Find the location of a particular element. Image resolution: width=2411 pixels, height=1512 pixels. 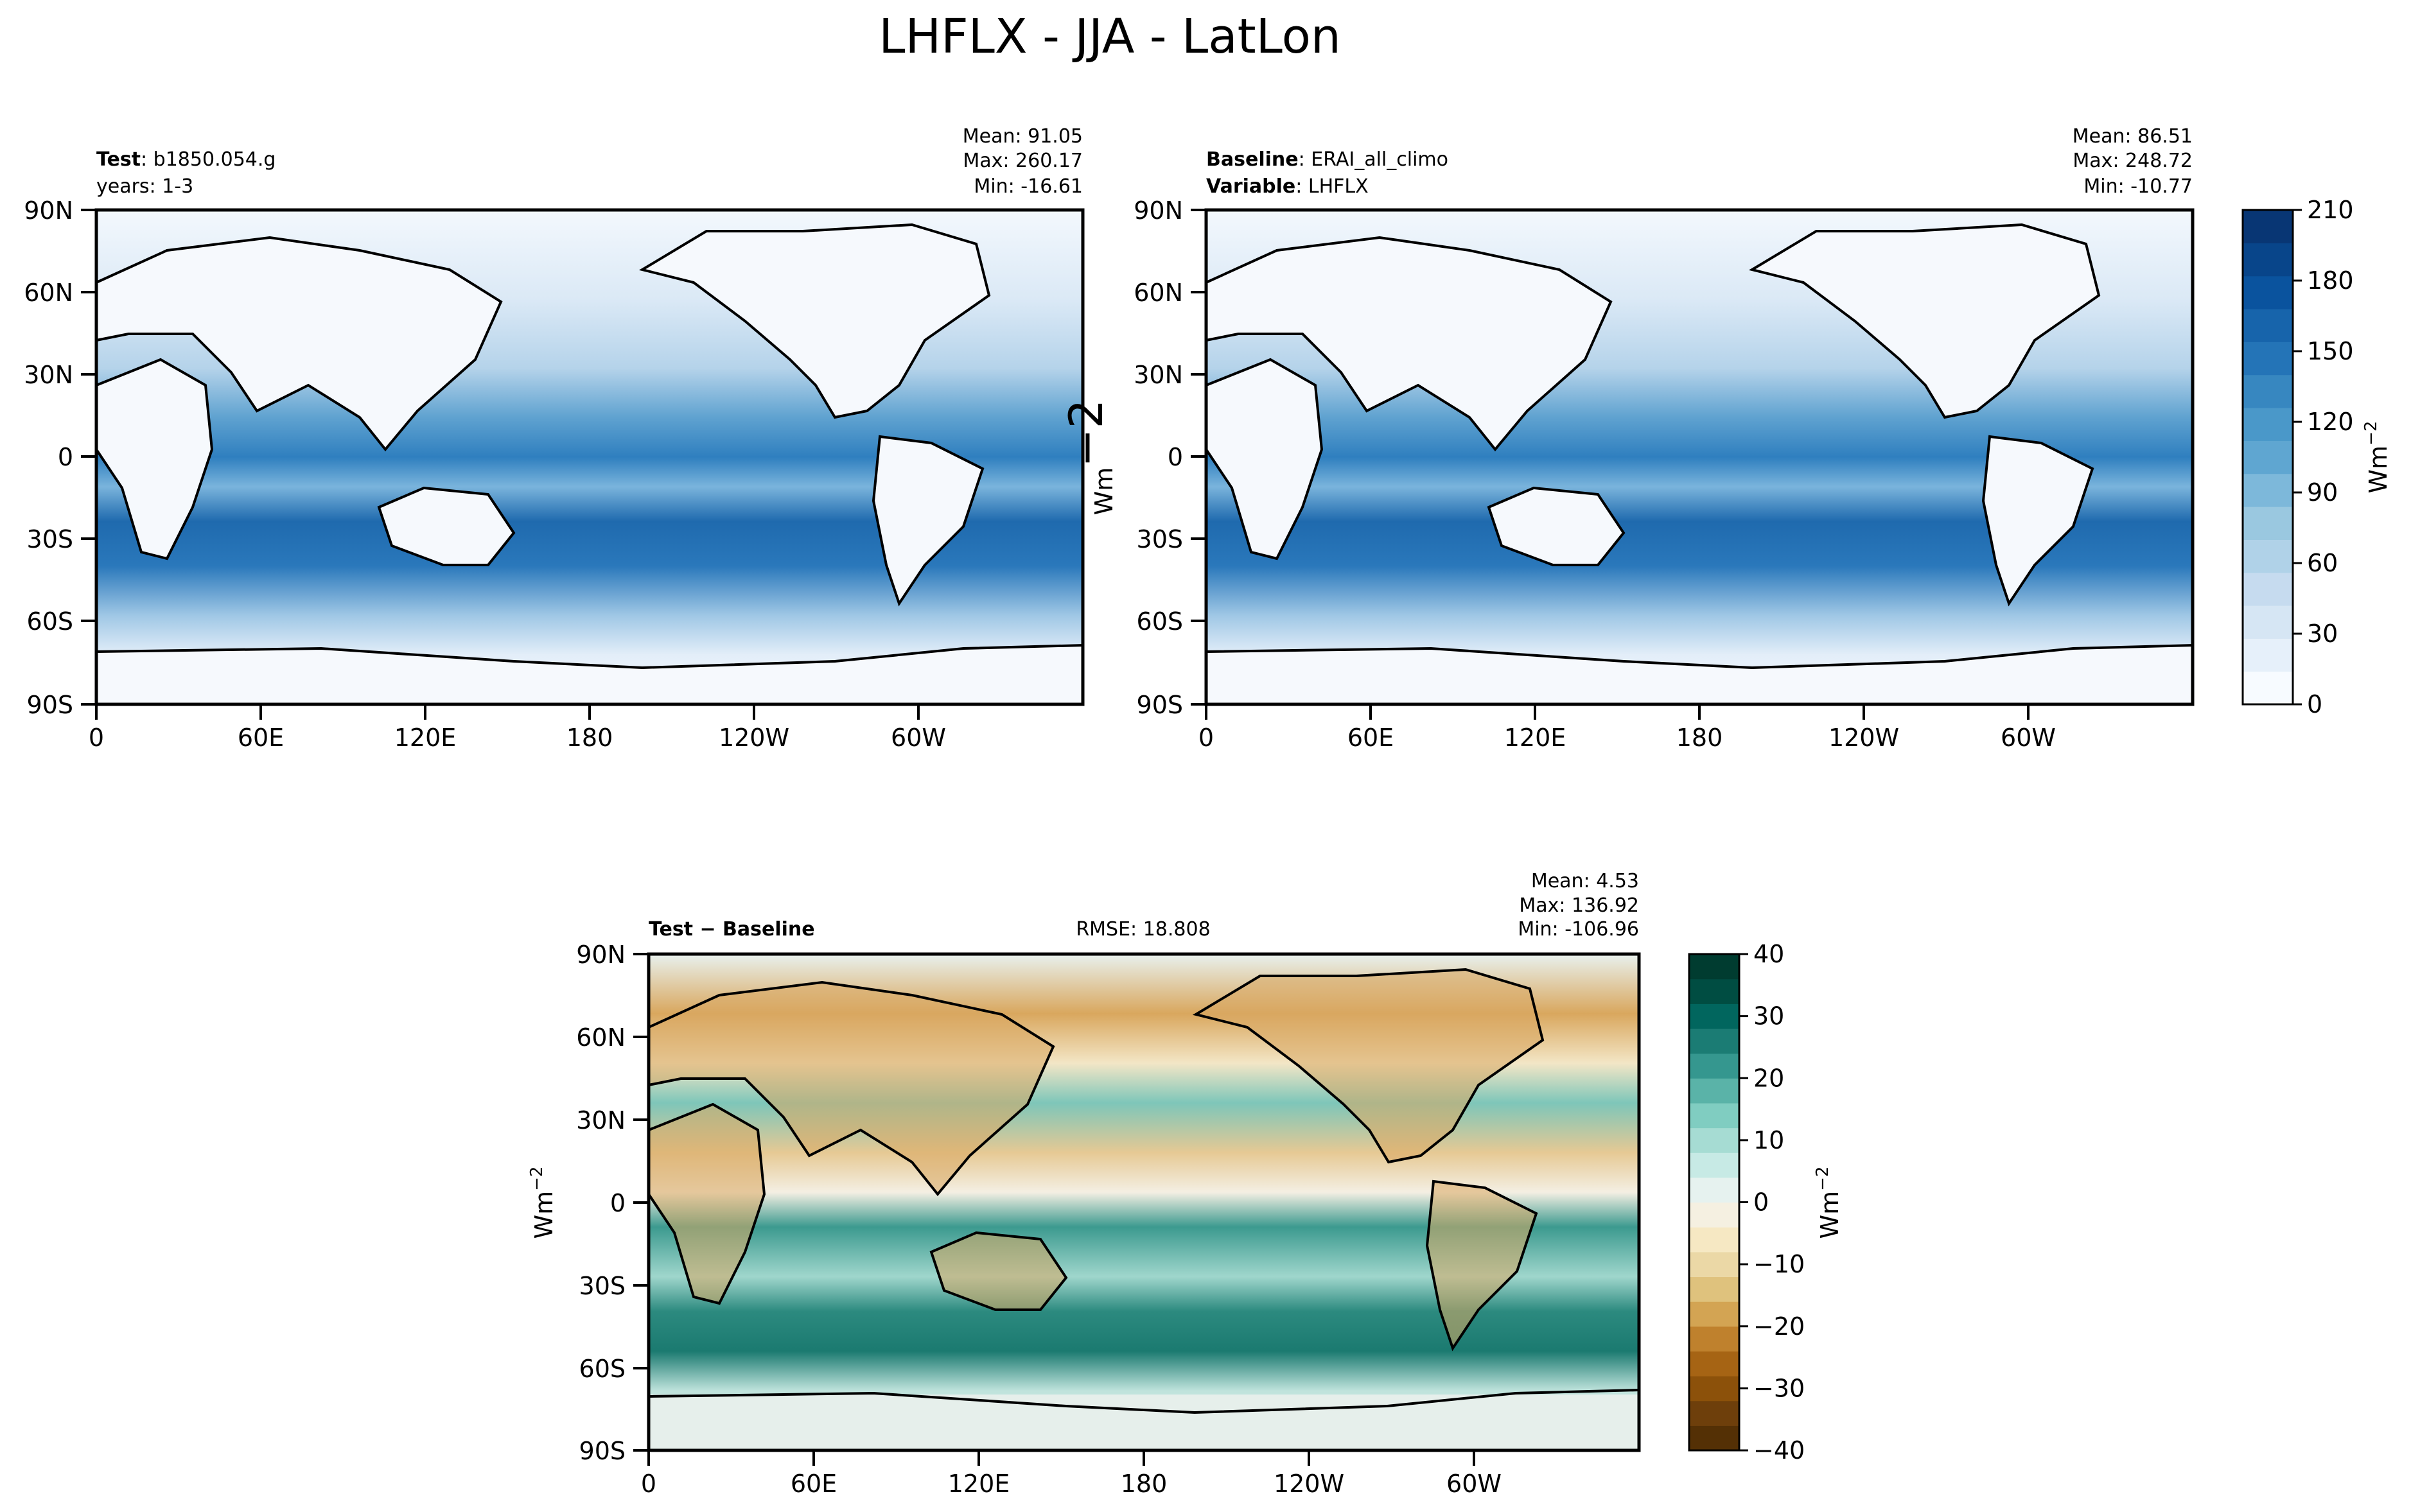

colorbar-tick-label: 0 is located at coordinates (2314, 704).